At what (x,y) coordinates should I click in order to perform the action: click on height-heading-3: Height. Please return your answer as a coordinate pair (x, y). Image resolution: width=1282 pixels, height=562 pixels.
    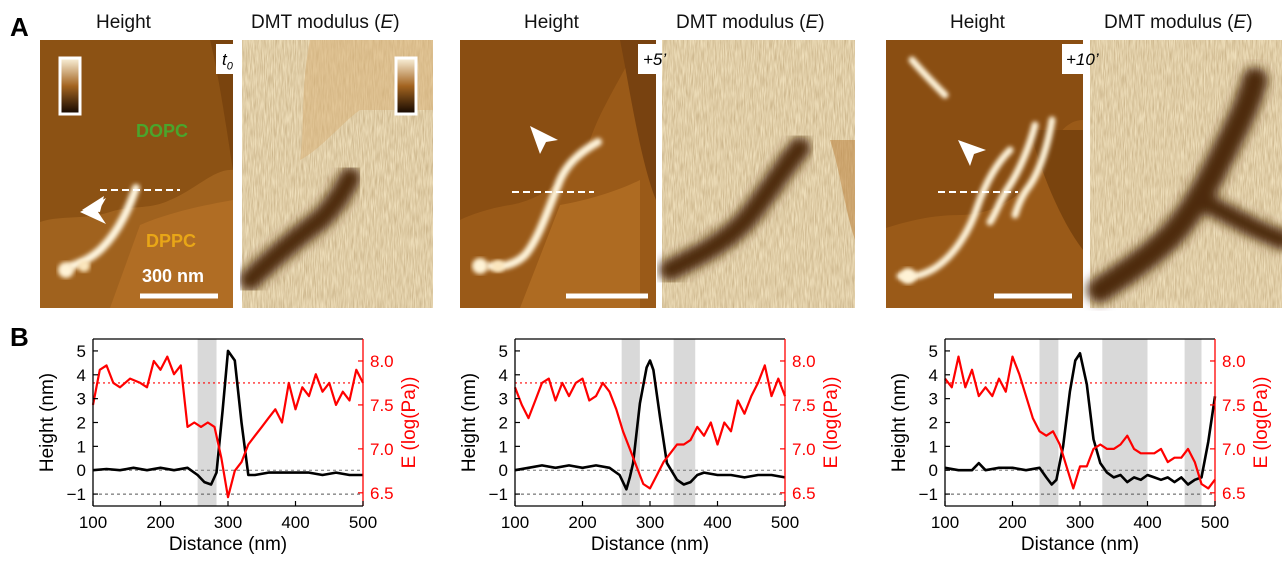
    Looking at the image, I should click on (977, 22).